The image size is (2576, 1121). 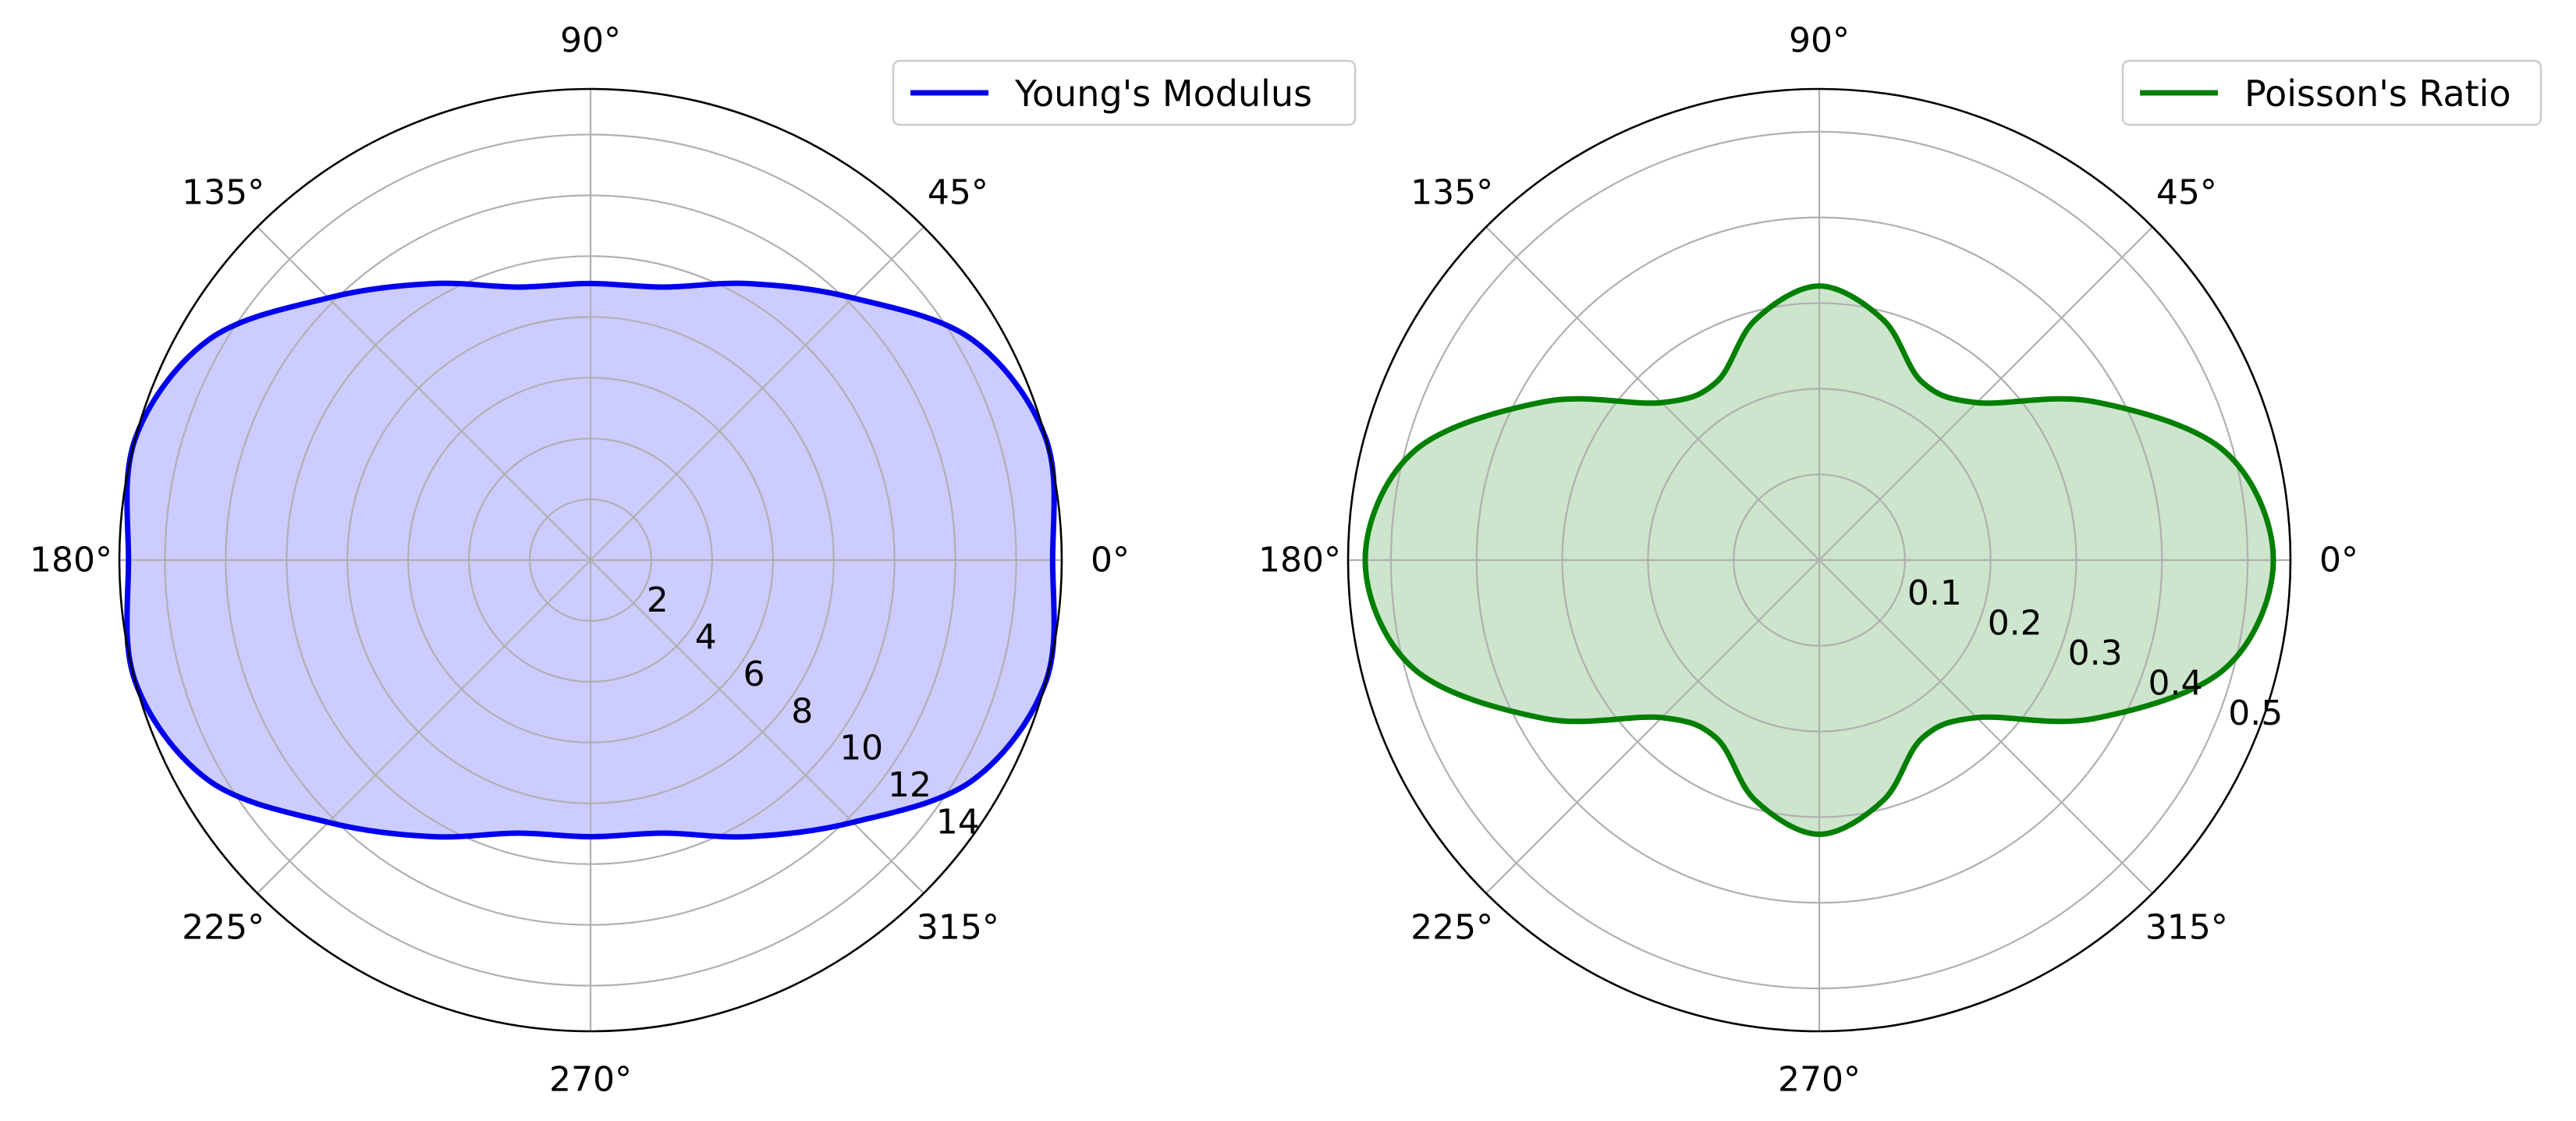 I want to click on r-tick-label: 14, so click(x=958, y=823).